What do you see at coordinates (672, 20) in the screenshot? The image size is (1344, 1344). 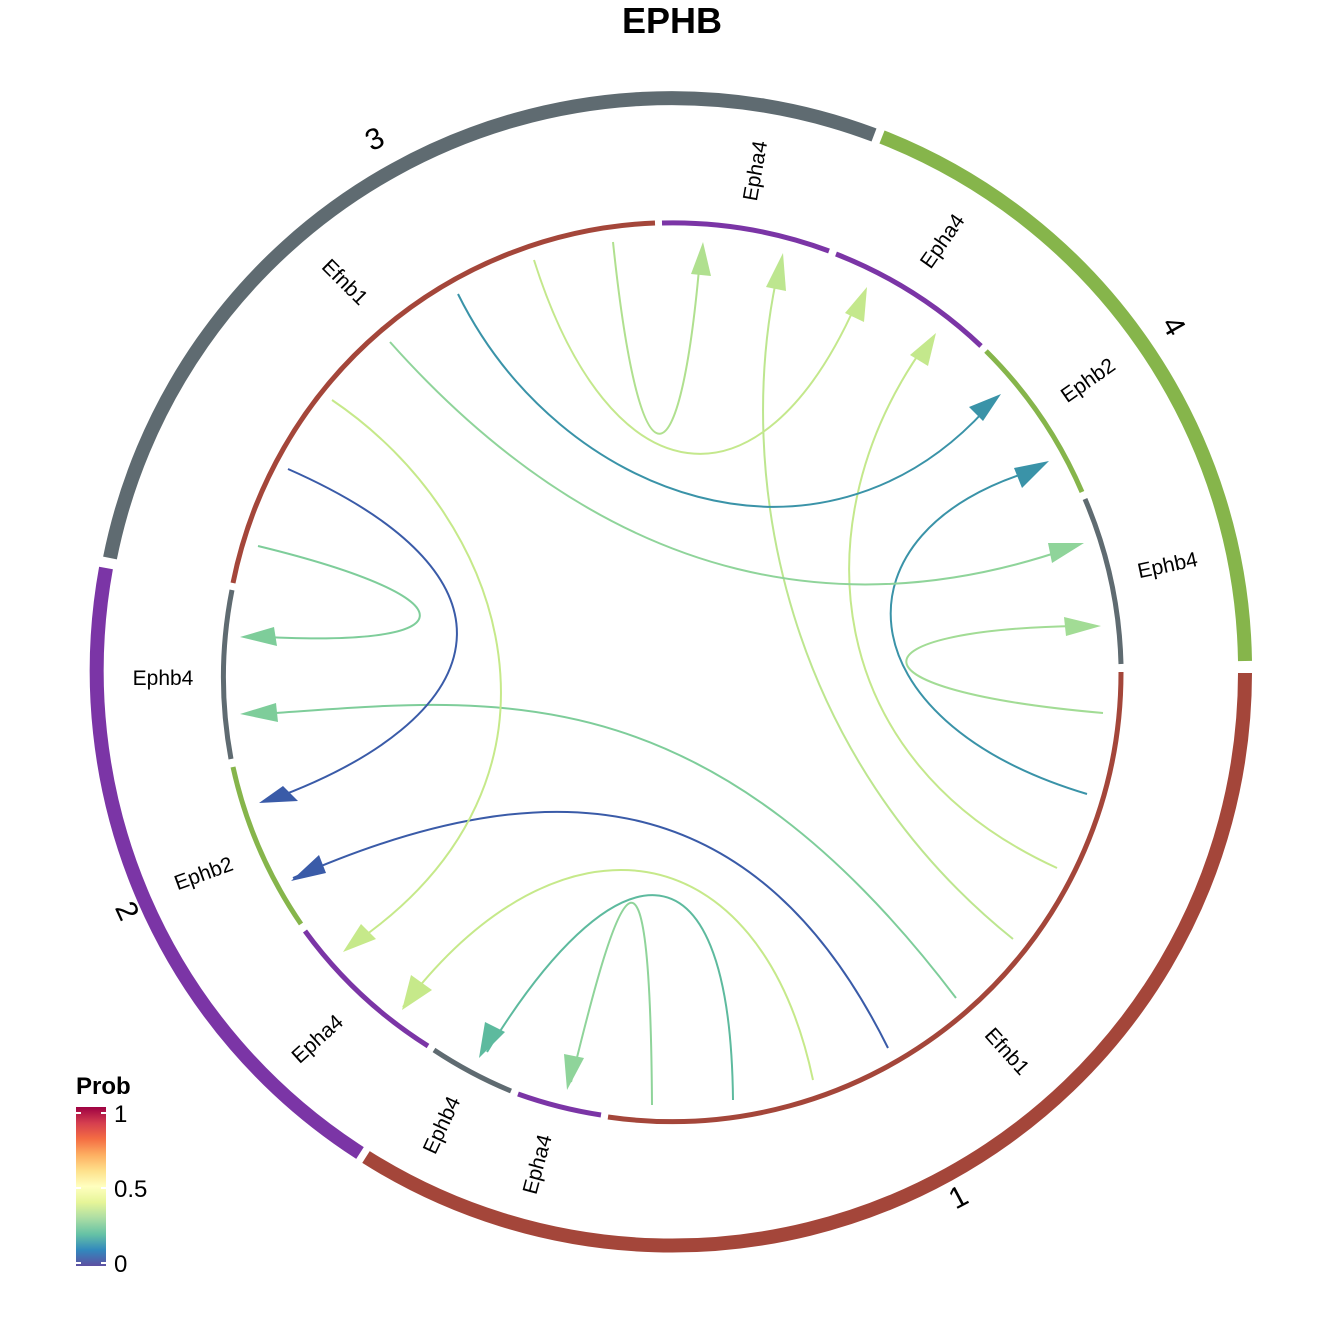 I see `chart-title: EPHB` at bounding box center [672, 20].